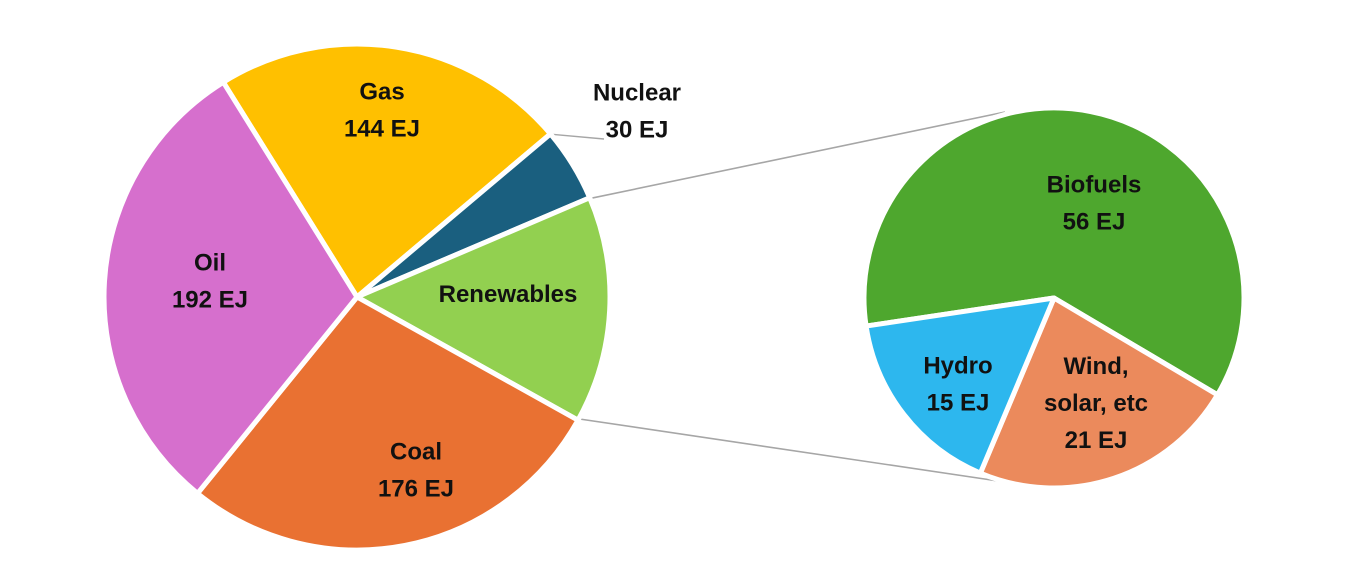  What do you see at coordinates (416, 471) in the screenshot?
I see `label-coal: Coal 176 EJ` at bounding box center [416, 471].